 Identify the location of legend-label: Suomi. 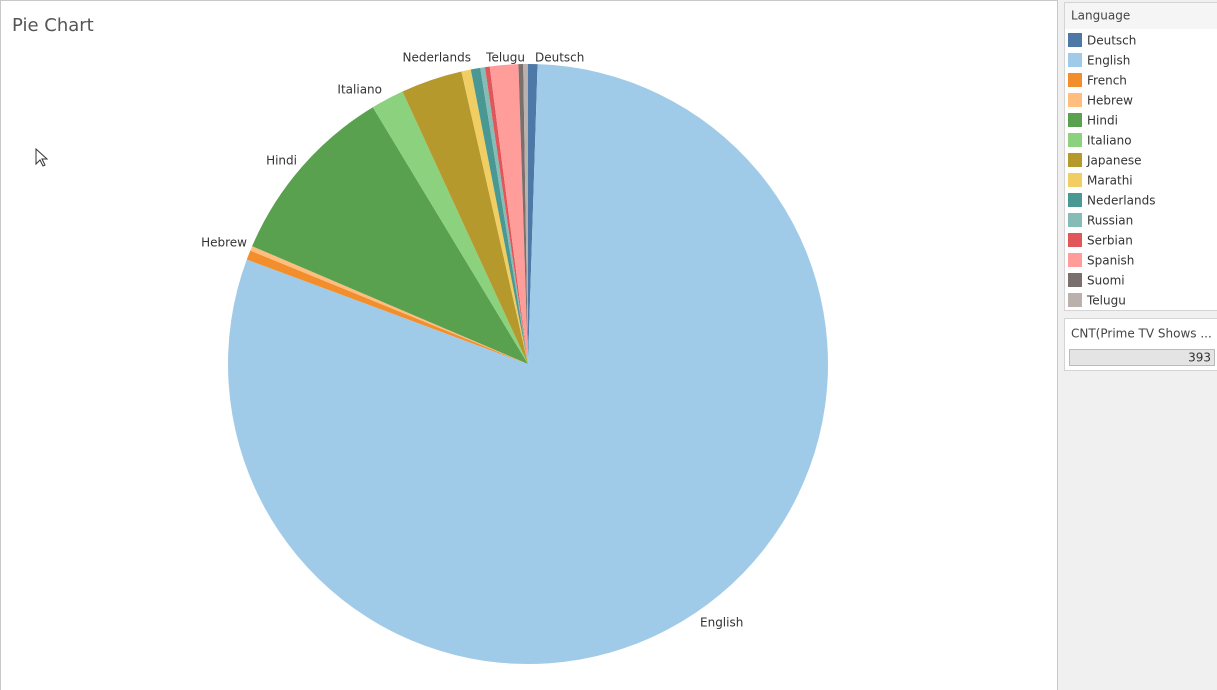
(1106, 281).